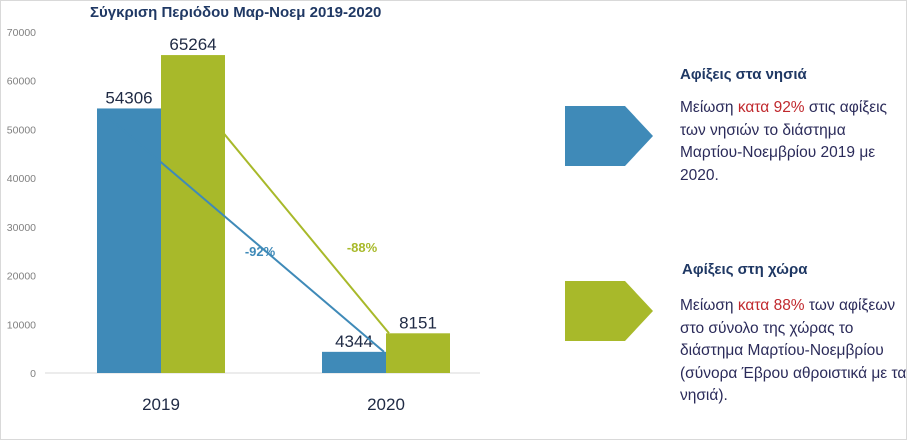 This screenshot has width=907, height=440. What do you see at coordinates (418, 322) in the screenshot?
I see `data-label: 8151` at bounding box center [418, 322].